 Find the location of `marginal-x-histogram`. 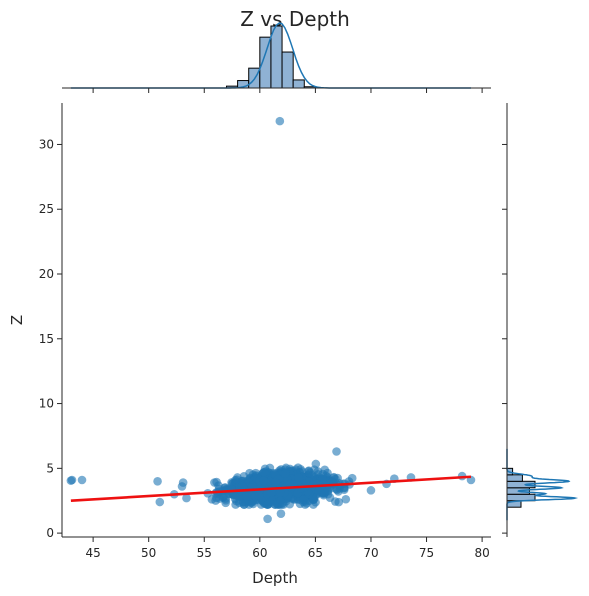

marginal-x-histogram is located at coordinates (270, 55).